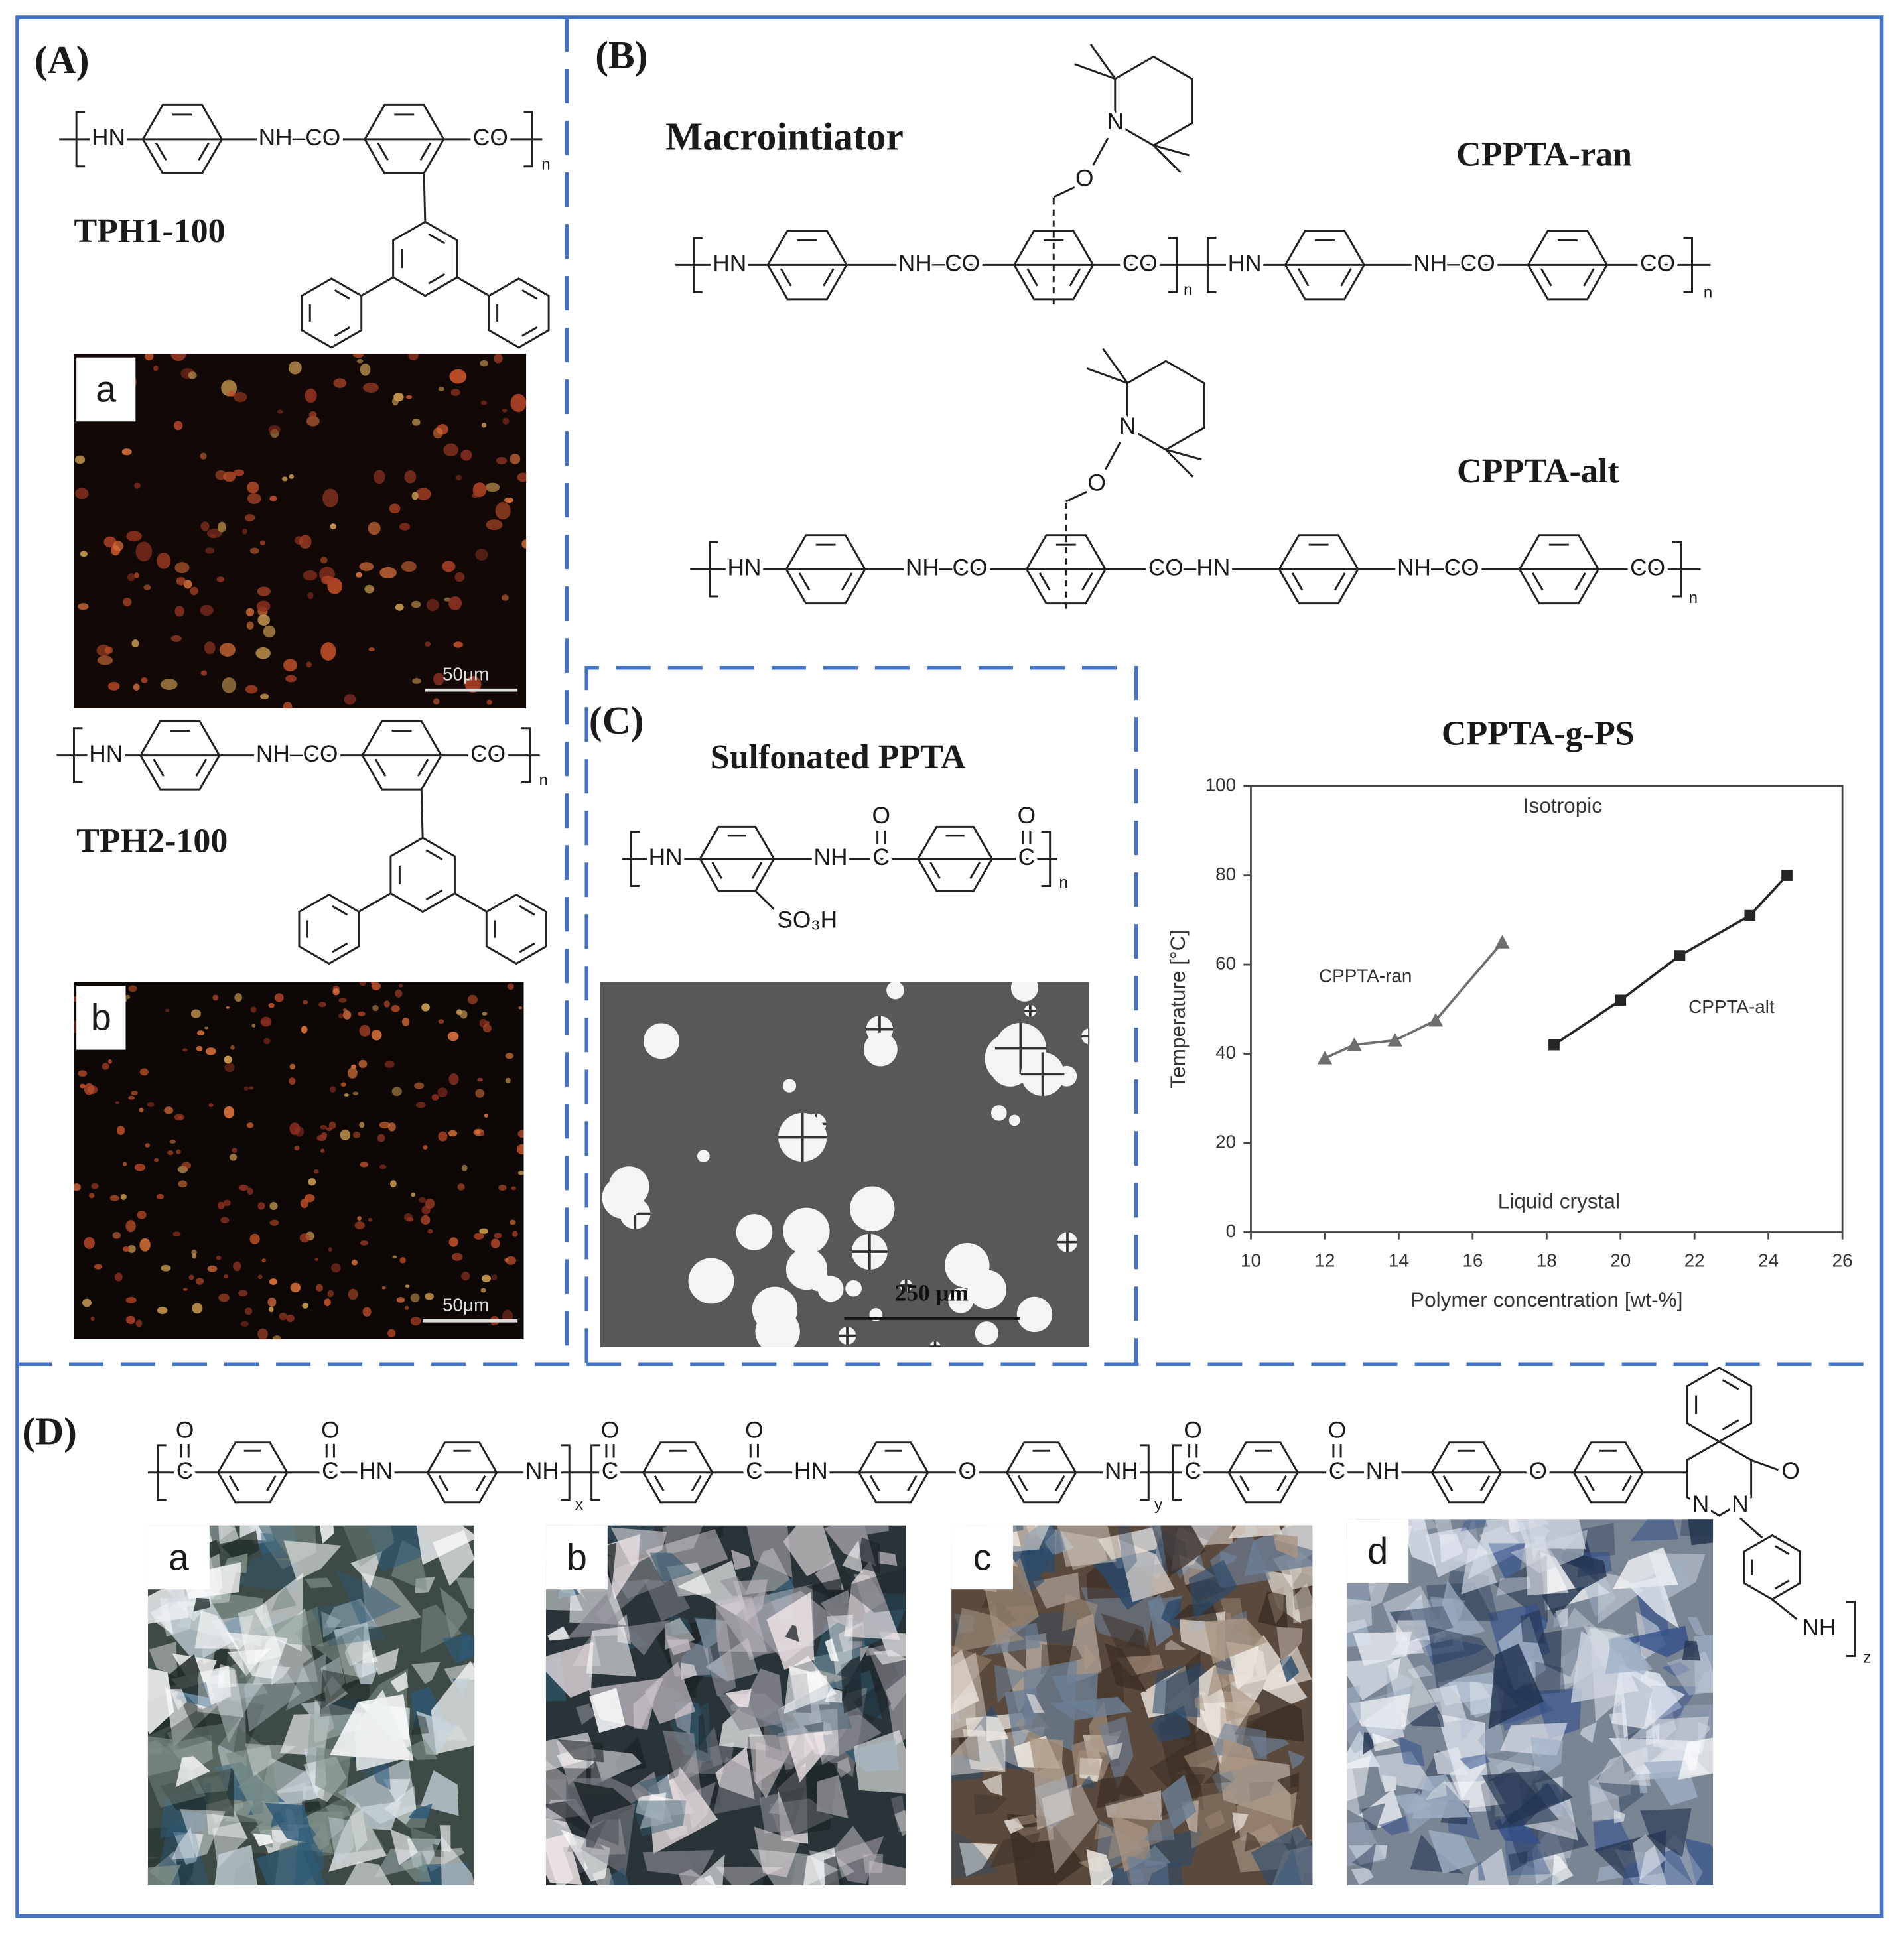  I want to click on image-label: a, so click(106, 388).